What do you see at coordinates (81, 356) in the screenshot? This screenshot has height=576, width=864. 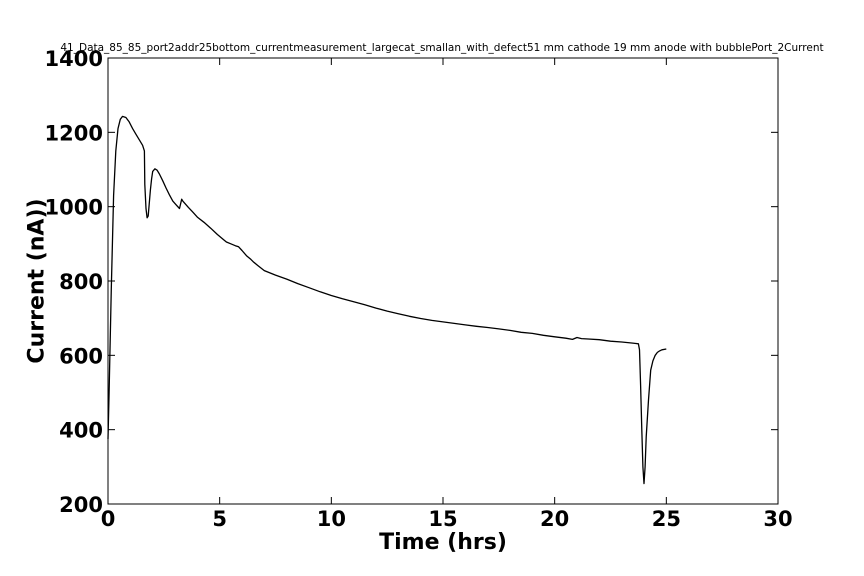 I see `y-tick-label: 600` at bounding box center [81, 356].